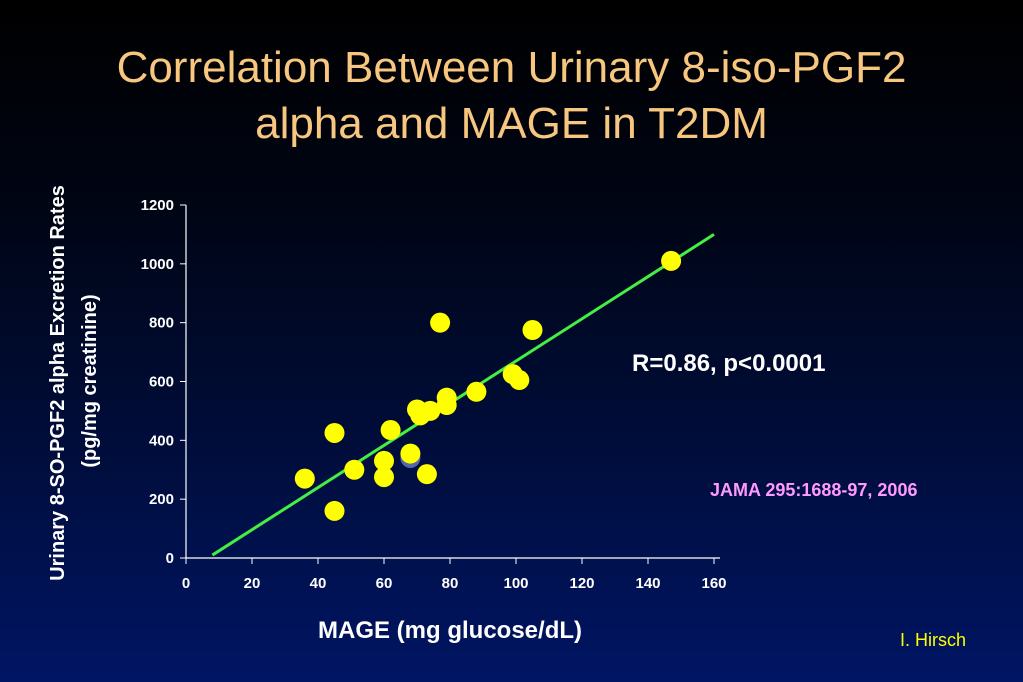  Describe the element at coordinates (581, 583) in the screenshot. I see `x-tick-label: 120` at that location.